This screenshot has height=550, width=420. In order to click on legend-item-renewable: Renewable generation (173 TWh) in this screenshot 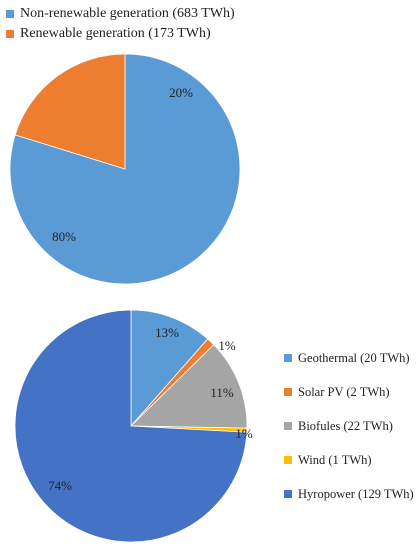, I will do `click(120, 34)`.